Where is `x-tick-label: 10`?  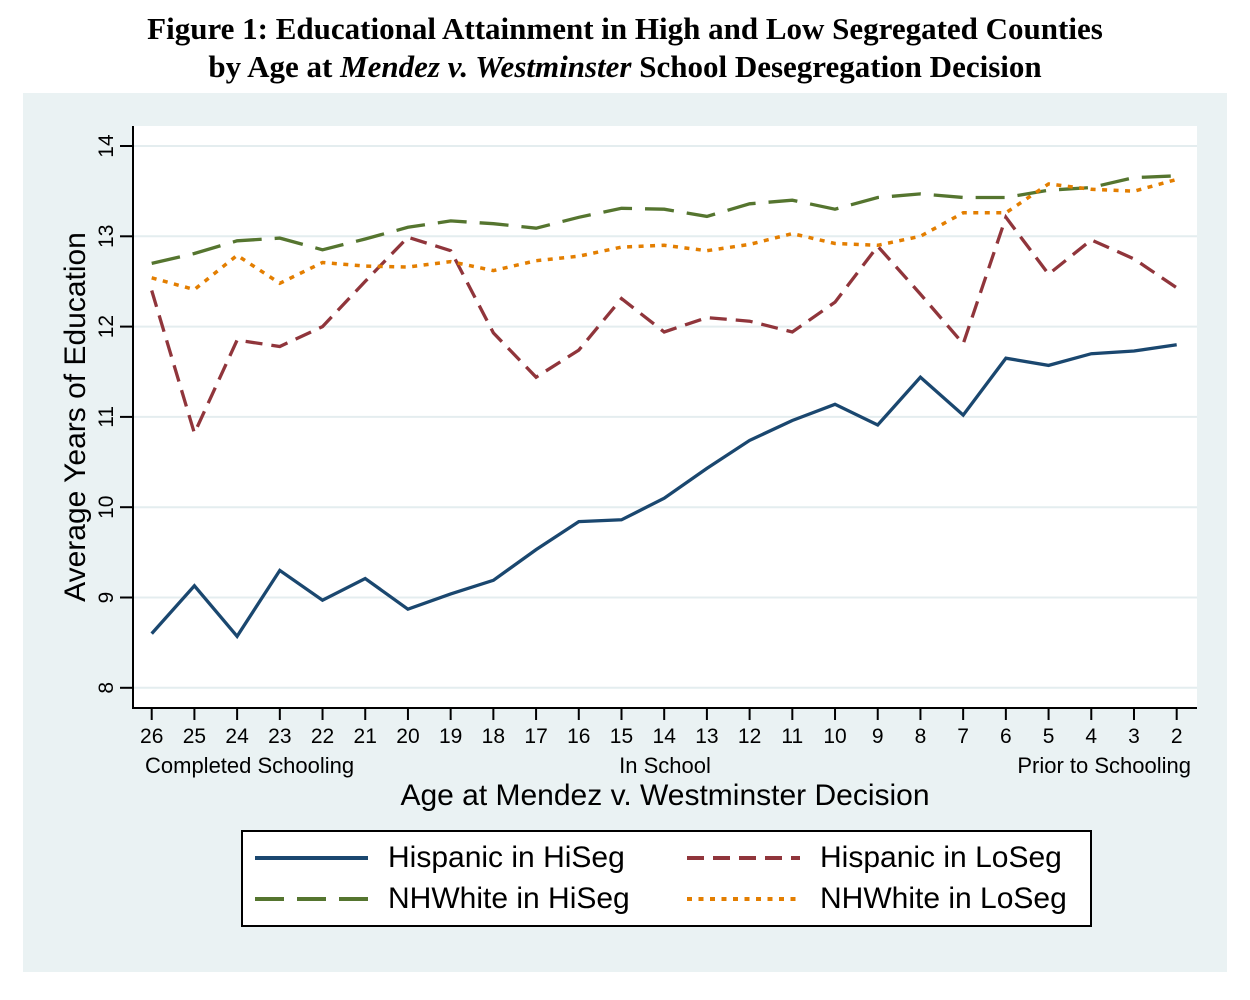
x-tick-label: 10 is located at coordinates (834, 736).